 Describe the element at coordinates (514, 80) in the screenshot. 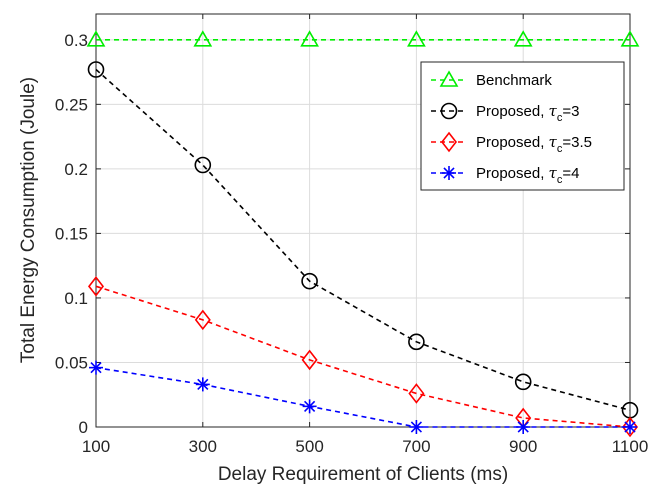

I see `legend-label: Benchmark` at that location.